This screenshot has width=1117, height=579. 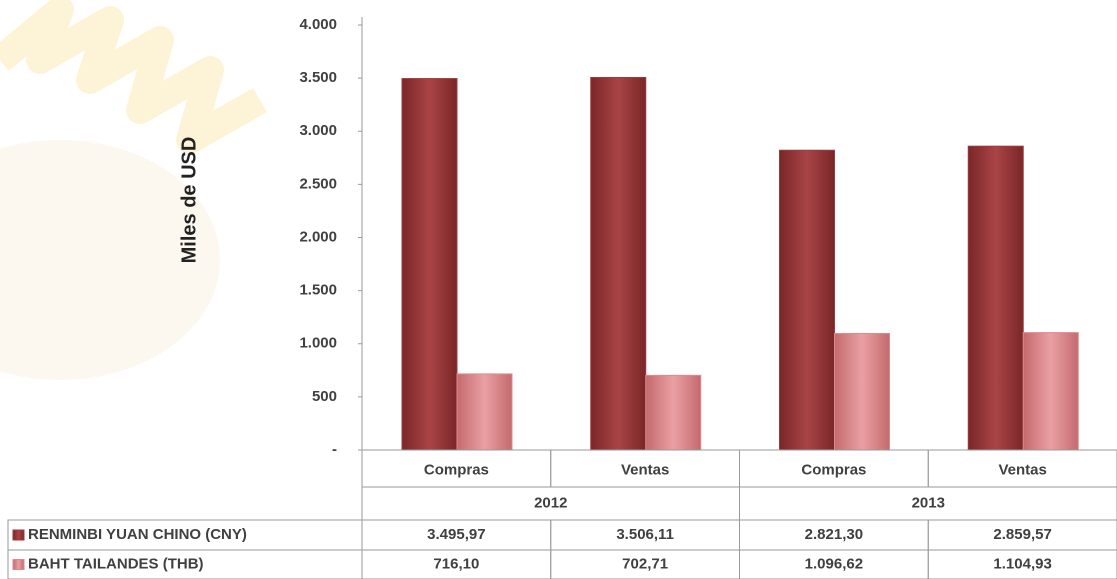 I want to click on data-label: 2.859,57, so click(x=1022, y=534).